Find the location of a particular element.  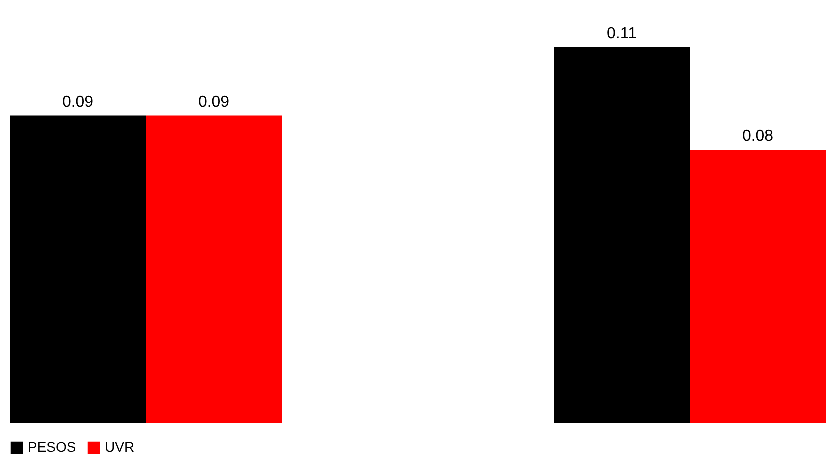

data-label: 0.11 is located at coordinates (622, 34).